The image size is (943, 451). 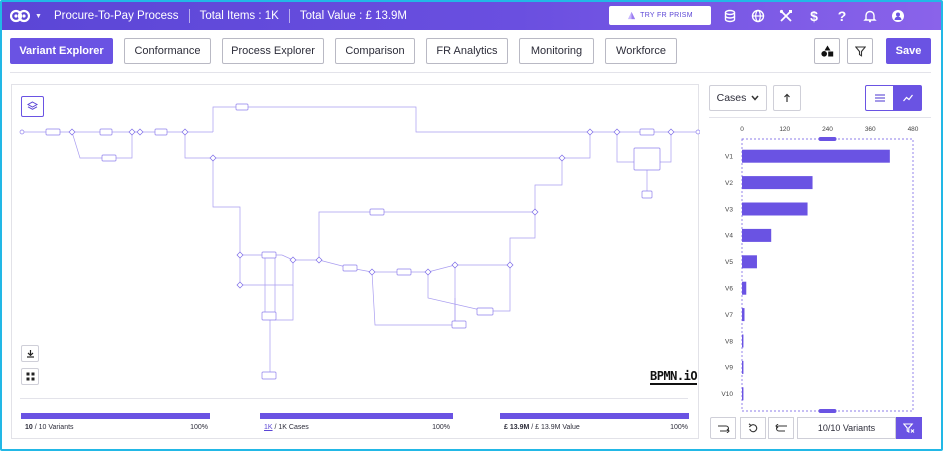 What do you see at coordinates (743, 341) in the screenshot?
I see `bar-v8` at bounding box center [743, 341].